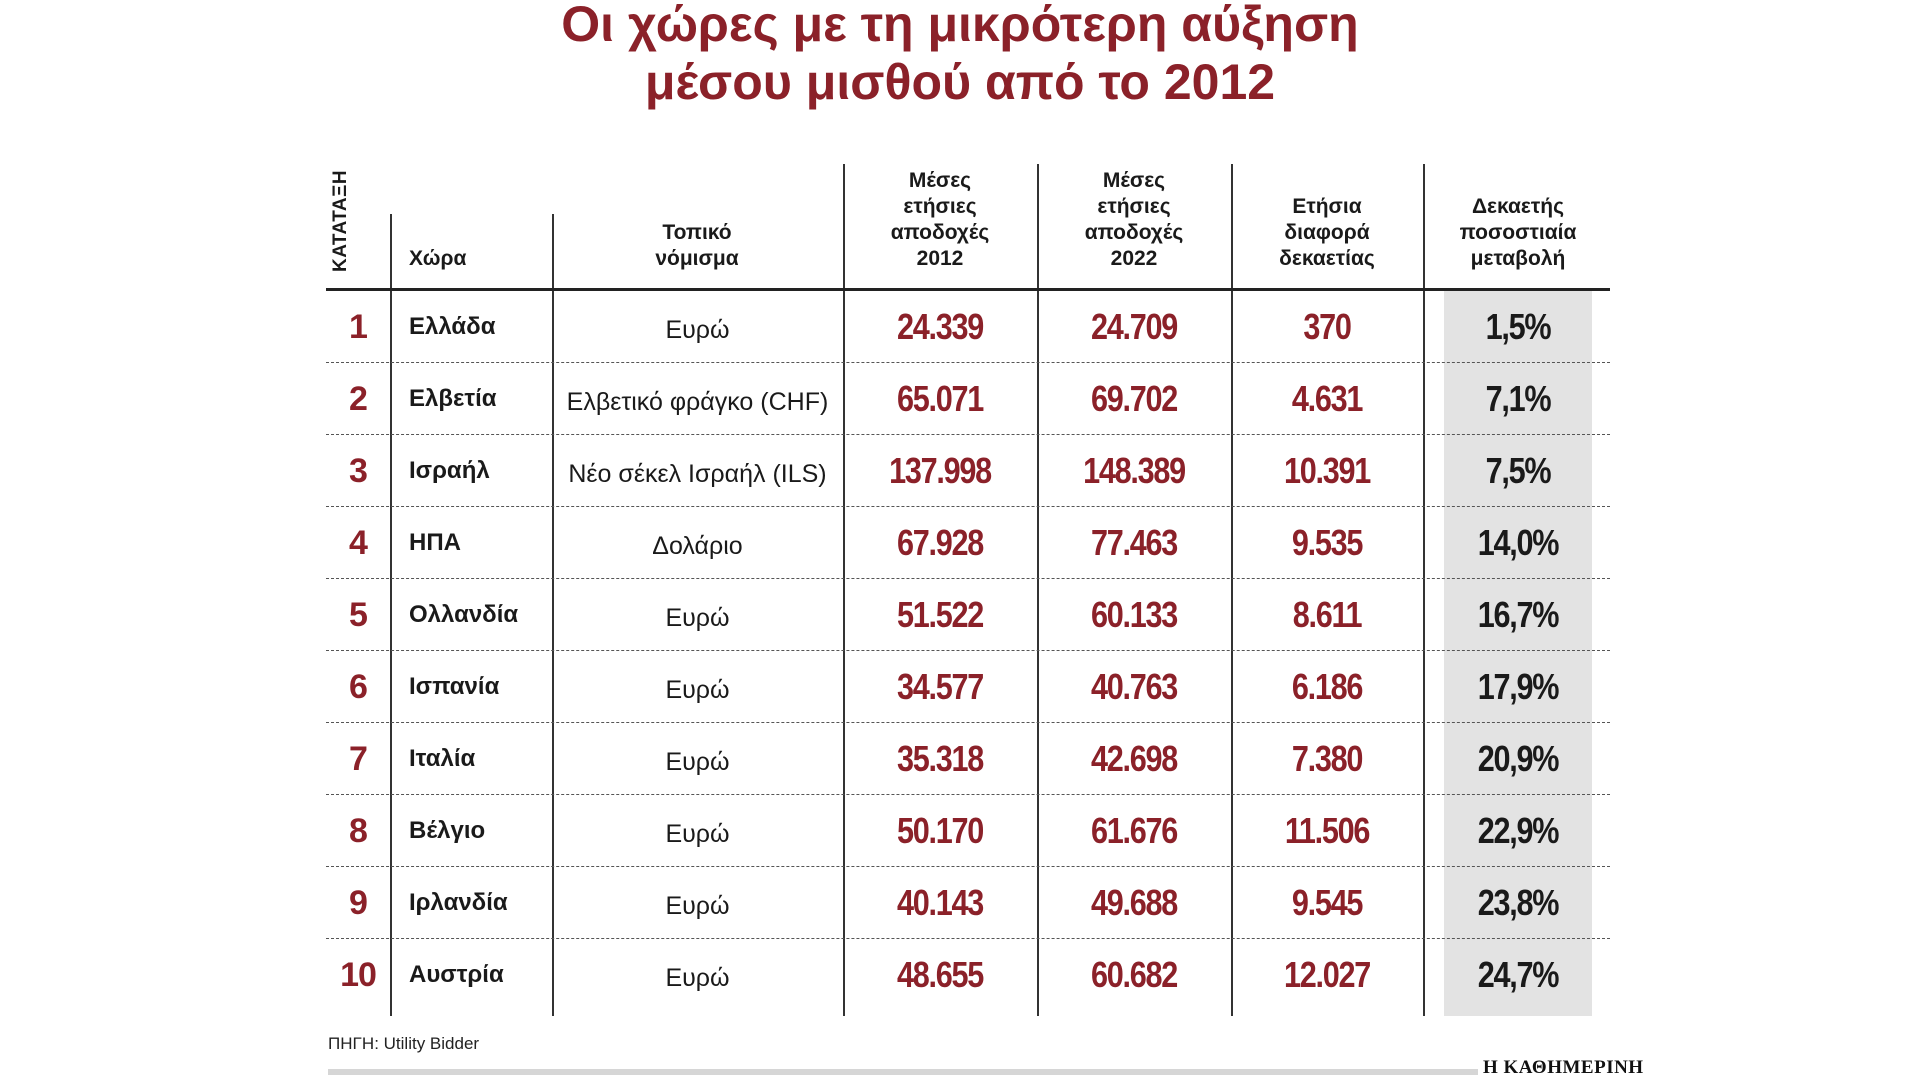  Describe the element at coordinates (940, 326) in the screenshot. I see `cell-earn2012: 24.339` at that location.